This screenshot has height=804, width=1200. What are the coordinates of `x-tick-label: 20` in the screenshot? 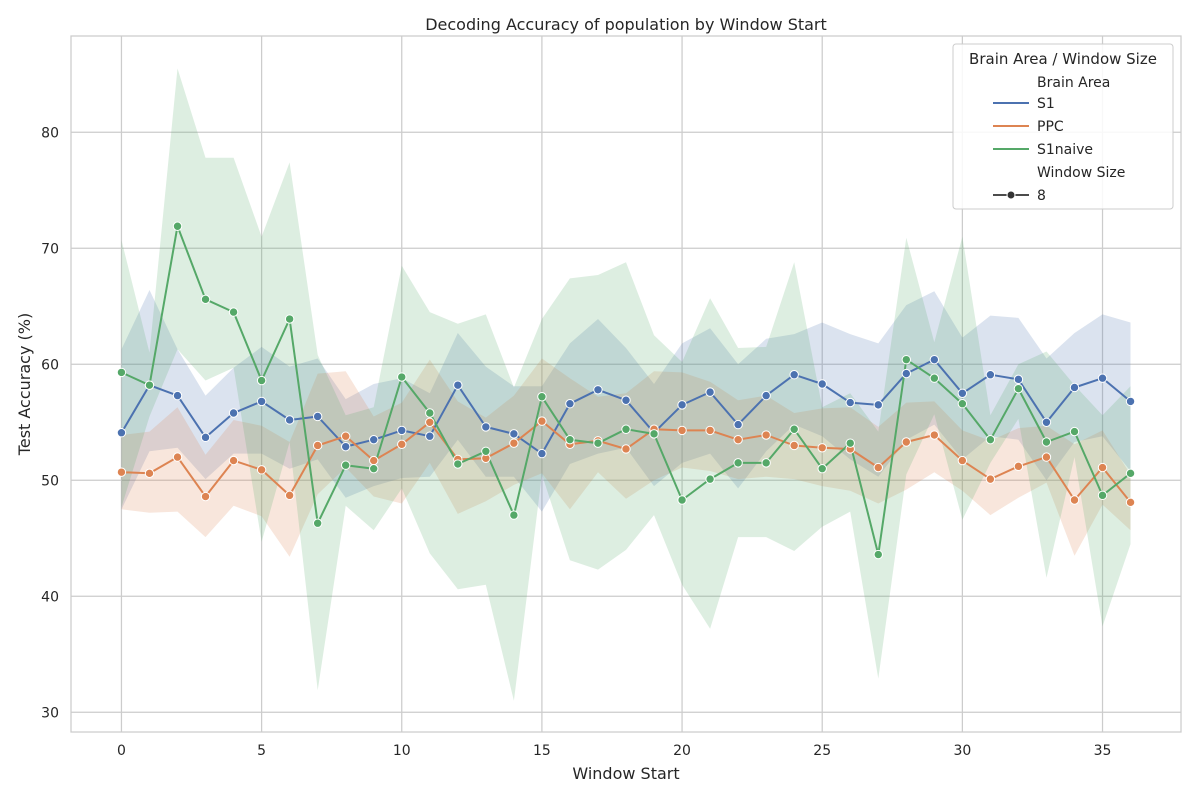 It's located at (682, 751).